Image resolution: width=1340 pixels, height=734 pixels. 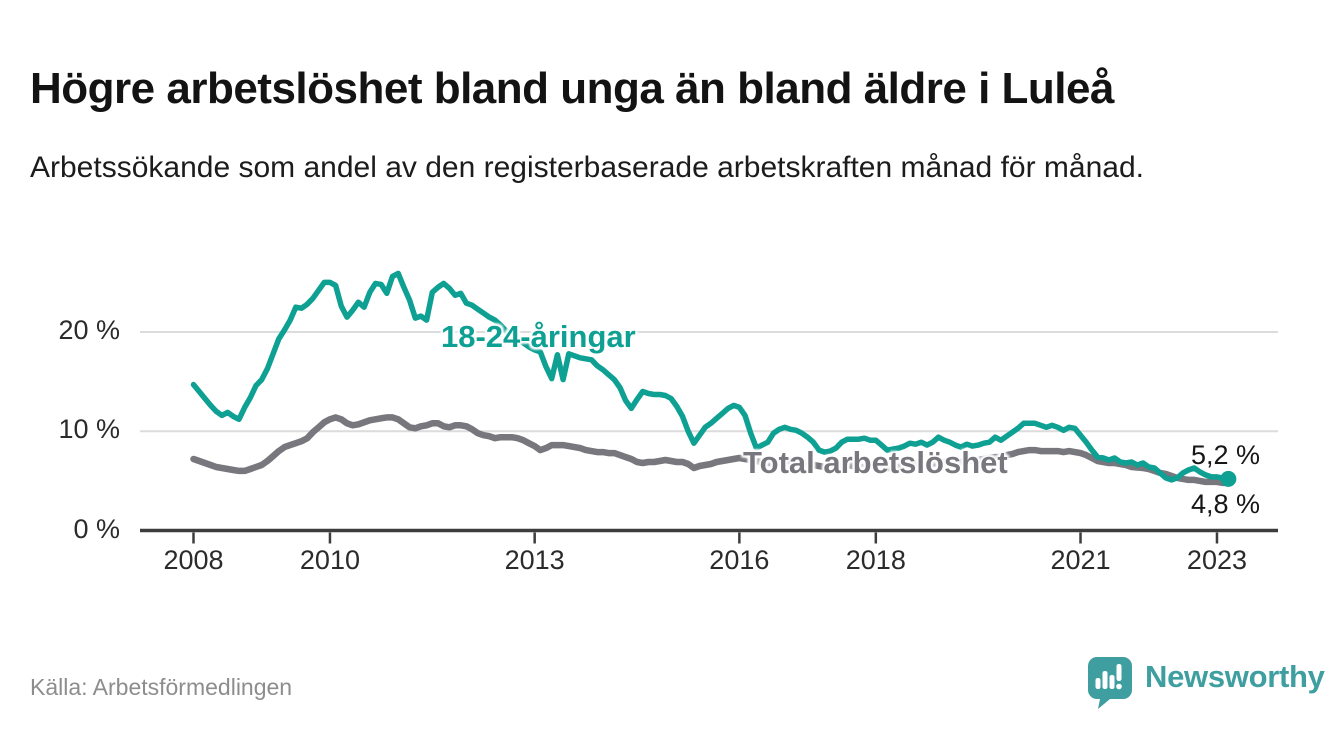 I want to click on series-end-dot, so click(x=1228, y=478).